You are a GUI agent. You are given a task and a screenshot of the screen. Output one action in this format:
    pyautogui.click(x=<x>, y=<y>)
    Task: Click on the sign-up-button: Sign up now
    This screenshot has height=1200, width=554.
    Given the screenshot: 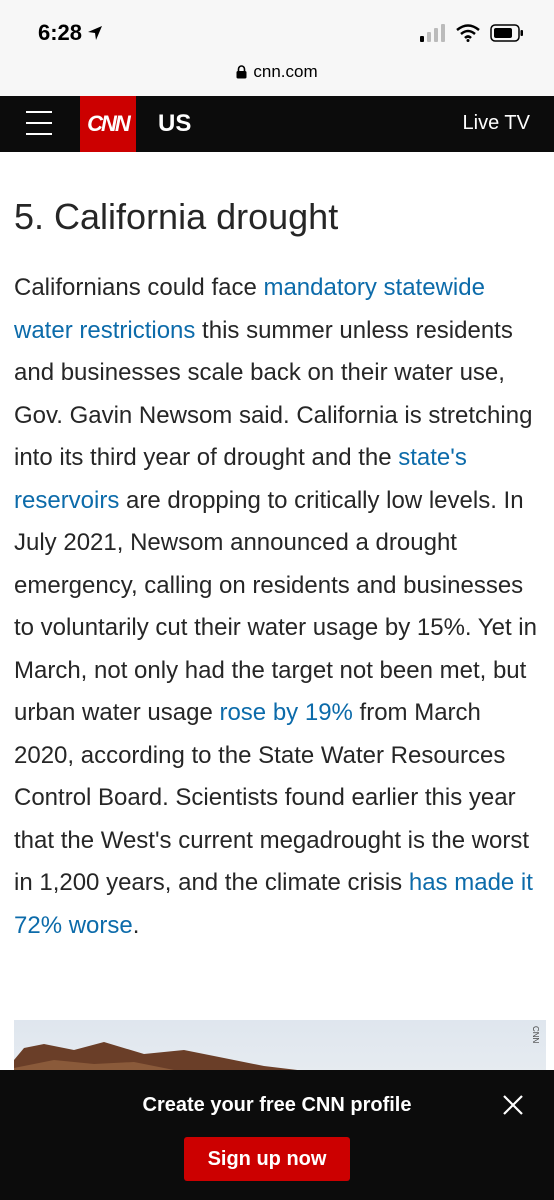 What is the action you would take?
    pyautogui.click(x=267, y=1159)
    